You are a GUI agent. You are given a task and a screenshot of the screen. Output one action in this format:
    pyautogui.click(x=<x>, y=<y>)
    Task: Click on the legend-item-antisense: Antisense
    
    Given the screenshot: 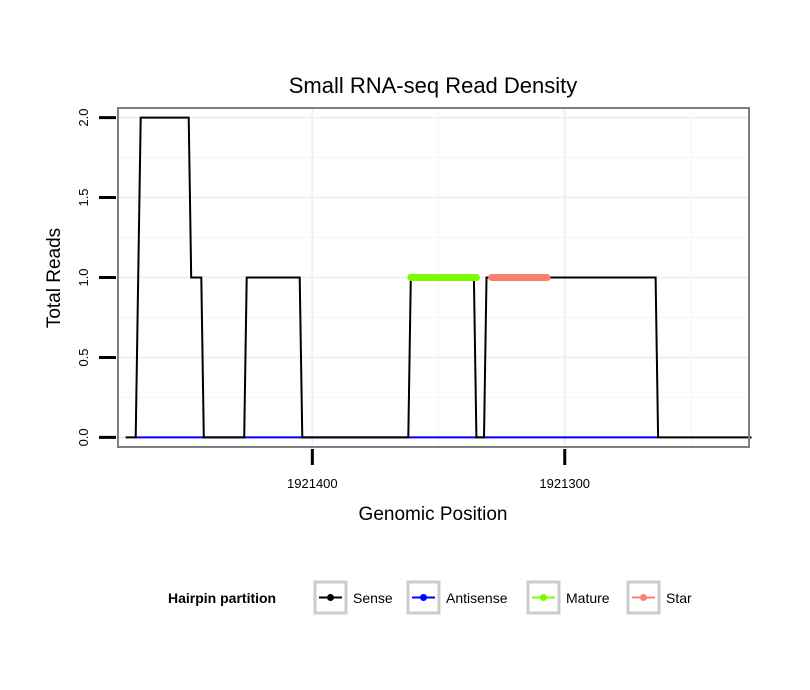 What is the action you would take?
    pyautogui.click(x=457, y=597)
    